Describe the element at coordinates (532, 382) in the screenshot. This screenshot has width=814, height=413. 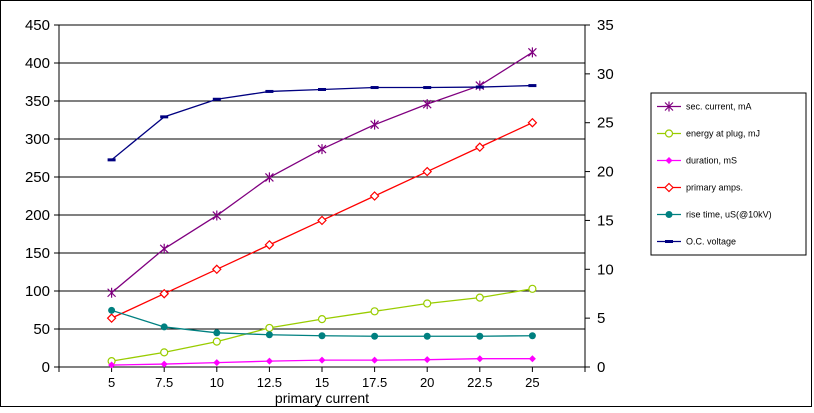
I see `x-tick-label: 25` at that location.